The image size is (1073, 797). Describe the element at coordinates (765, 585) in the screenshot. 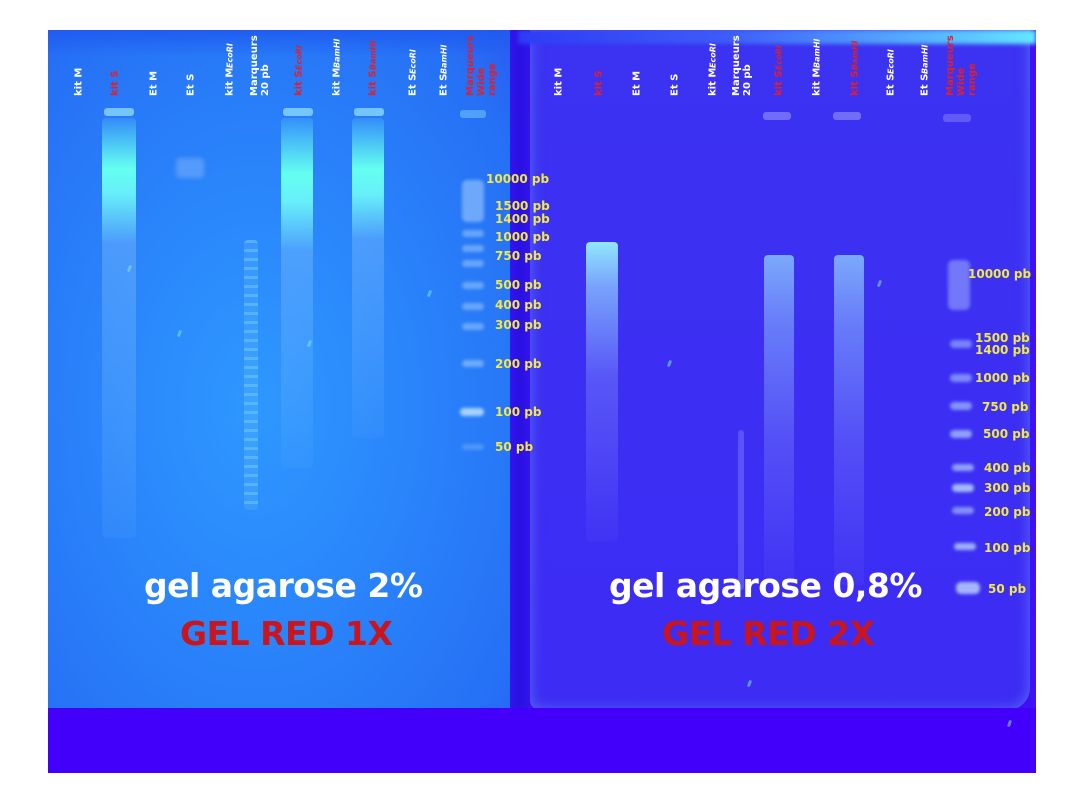

I see `gel-right-caption: gel agarose 0,8%` at that location.